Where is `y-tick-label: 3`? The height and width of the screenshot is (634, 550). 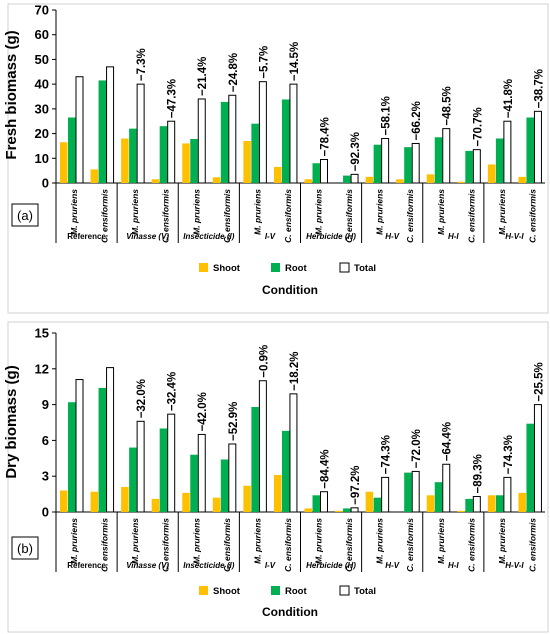
y-tick-label: 3 is located at coordinates (45, 476).